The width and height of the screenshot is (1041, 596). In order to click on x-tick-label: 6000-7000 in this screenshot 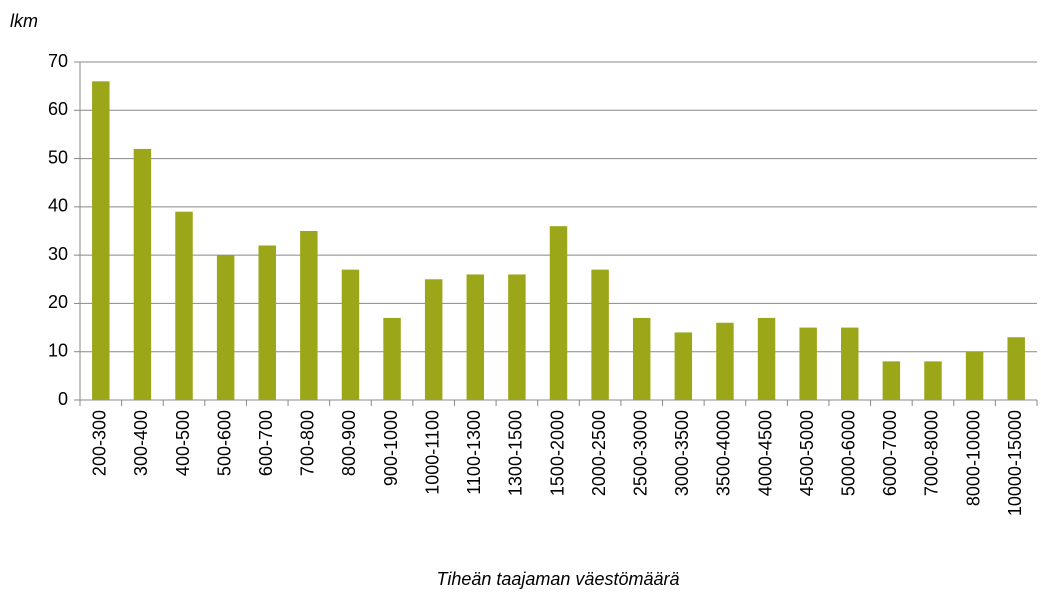, I will do `click(890, 453)`.